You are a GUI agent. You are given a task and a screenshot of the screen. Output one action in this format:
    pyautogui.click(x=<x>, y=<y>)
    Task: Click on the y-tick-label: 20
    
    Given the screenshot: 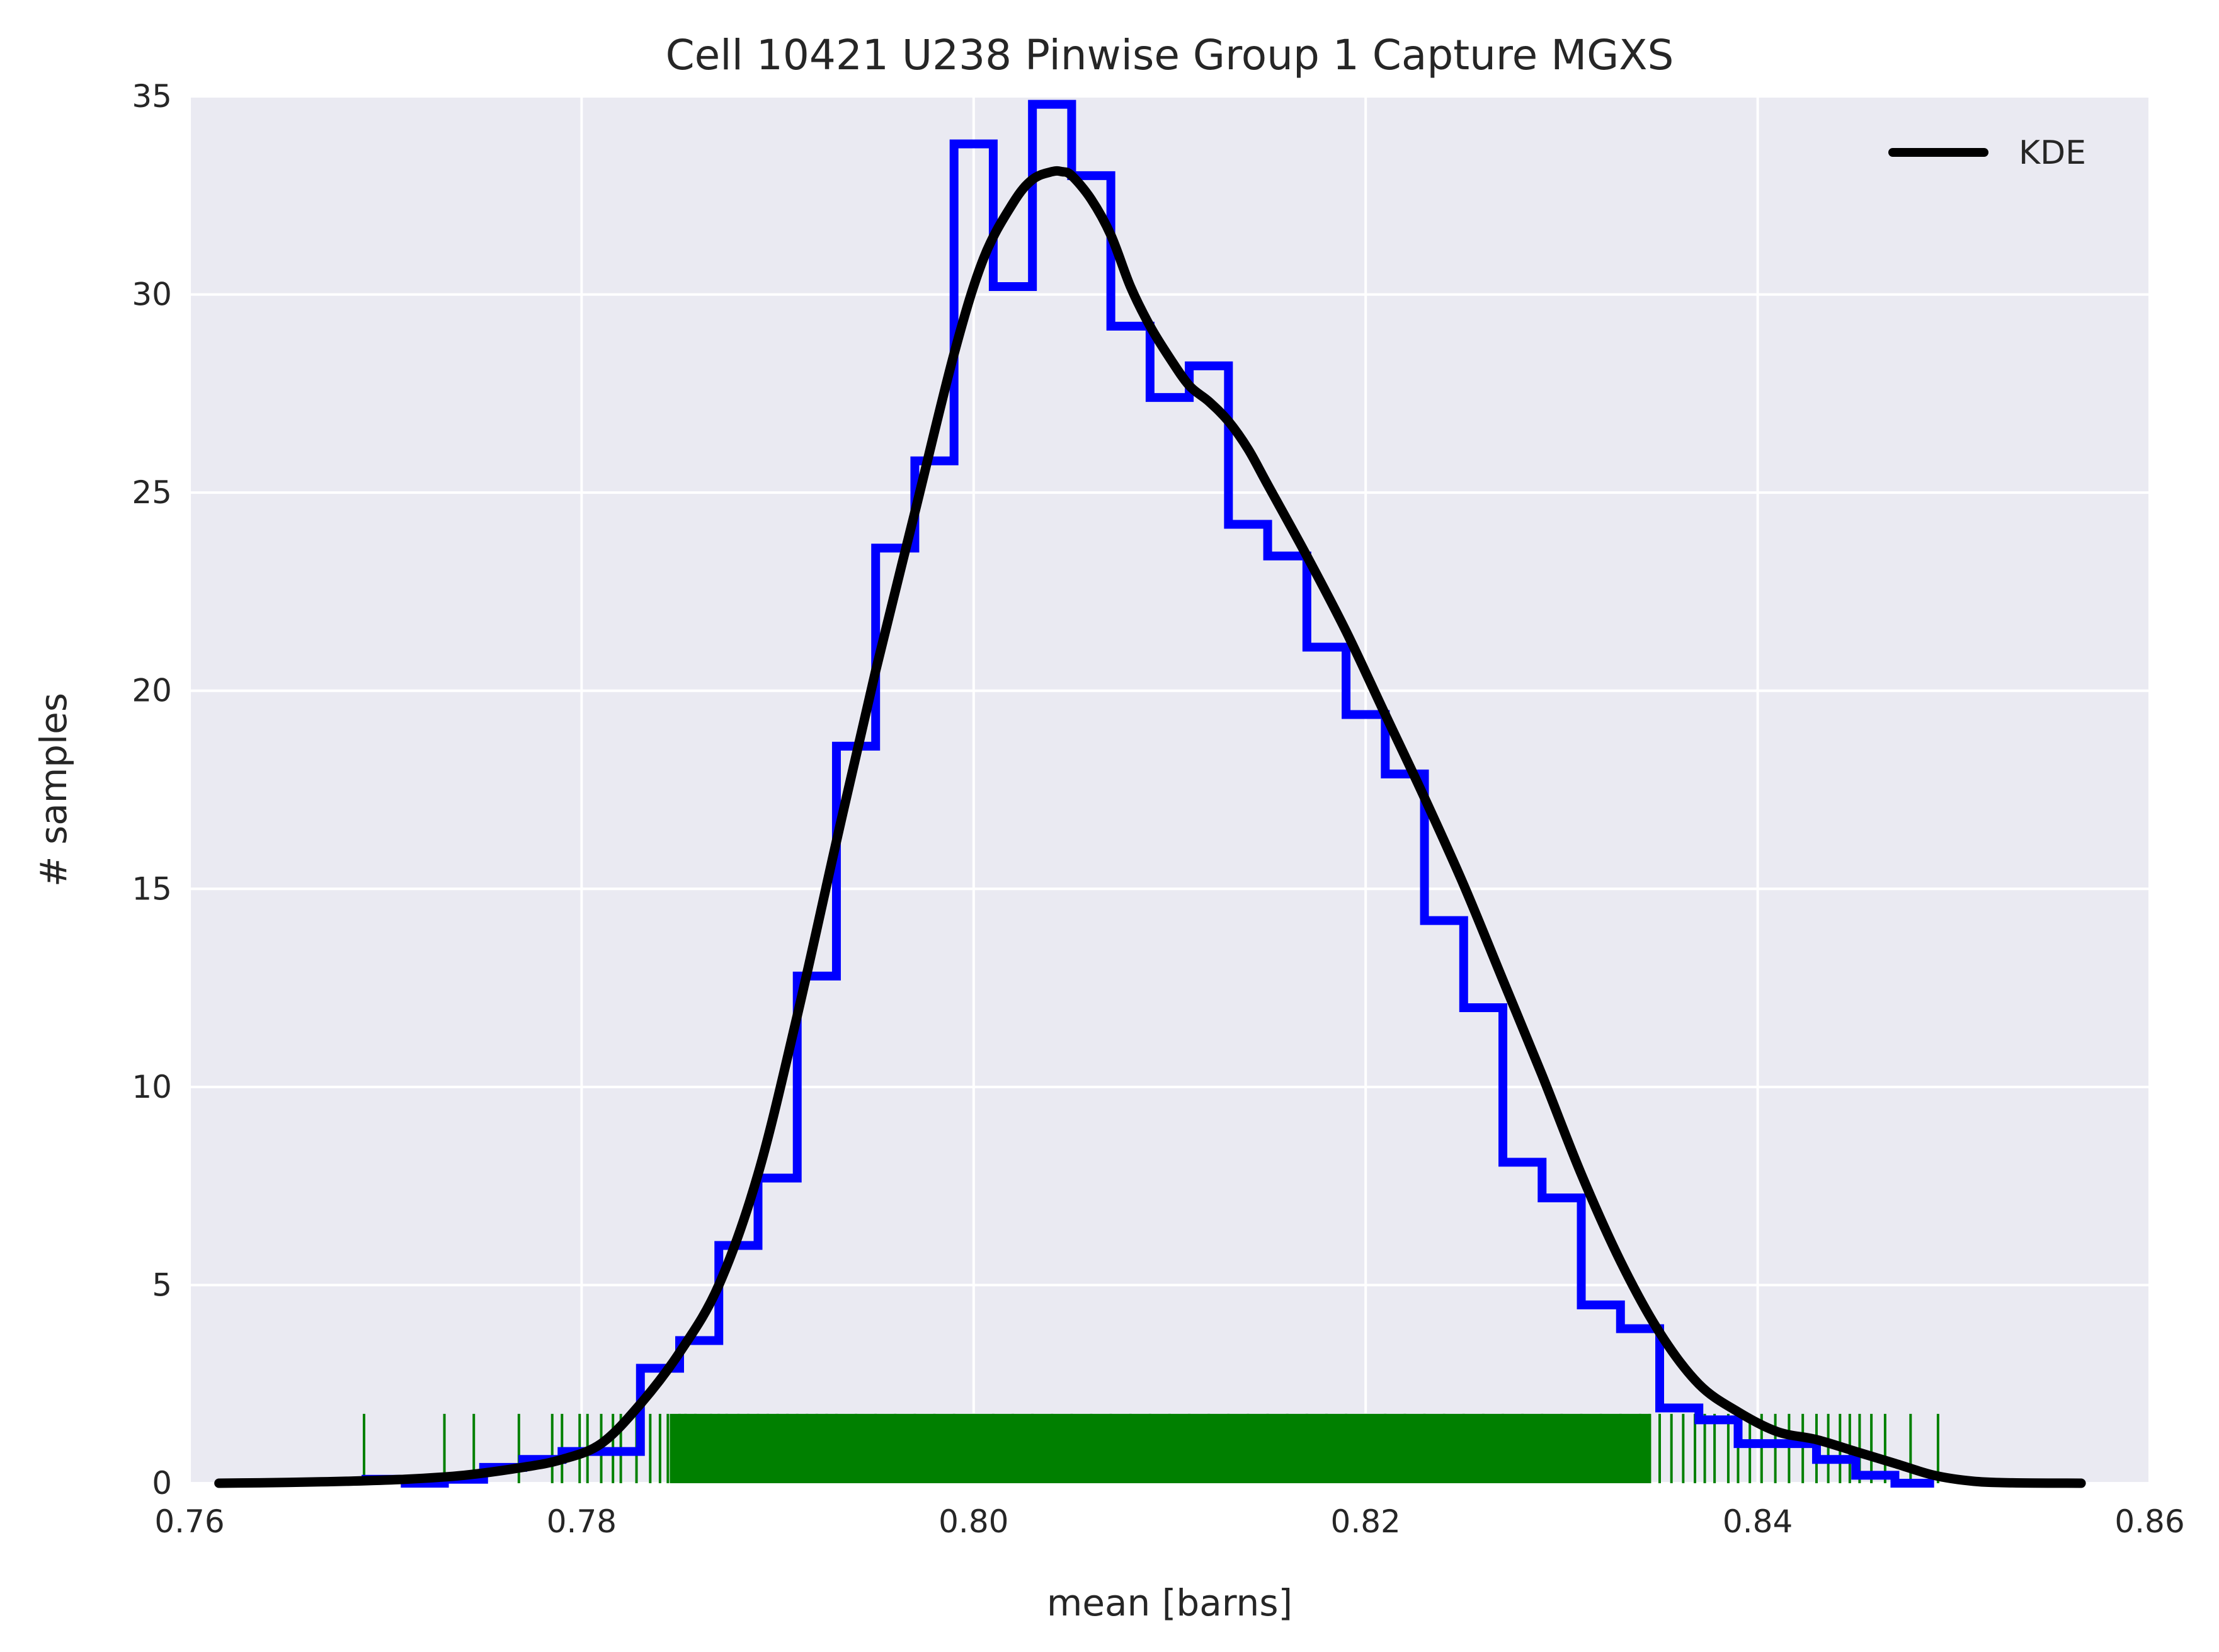 What is the action you would take?
    pyautogui.click(x=152, y=691)
    